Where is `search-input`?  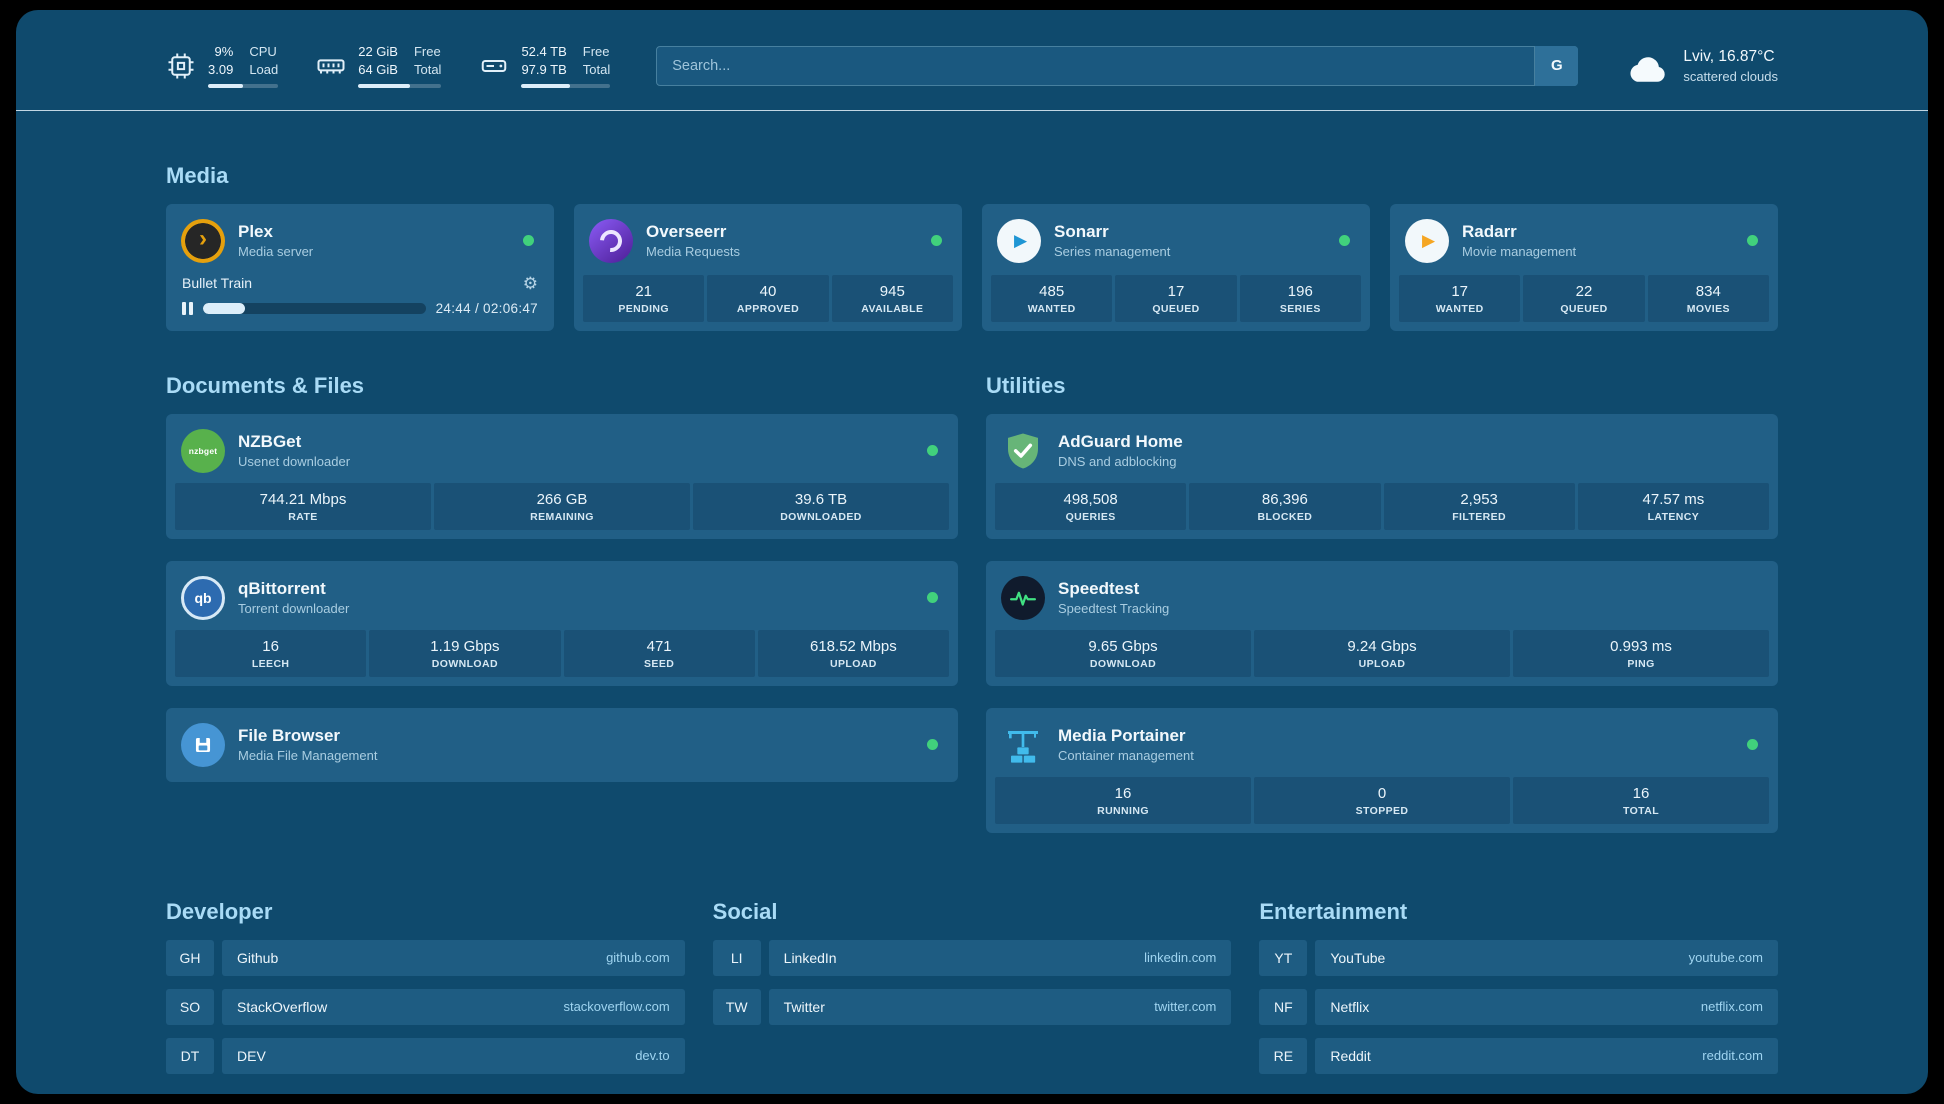
search-input is located at coordinates (1117, 65).